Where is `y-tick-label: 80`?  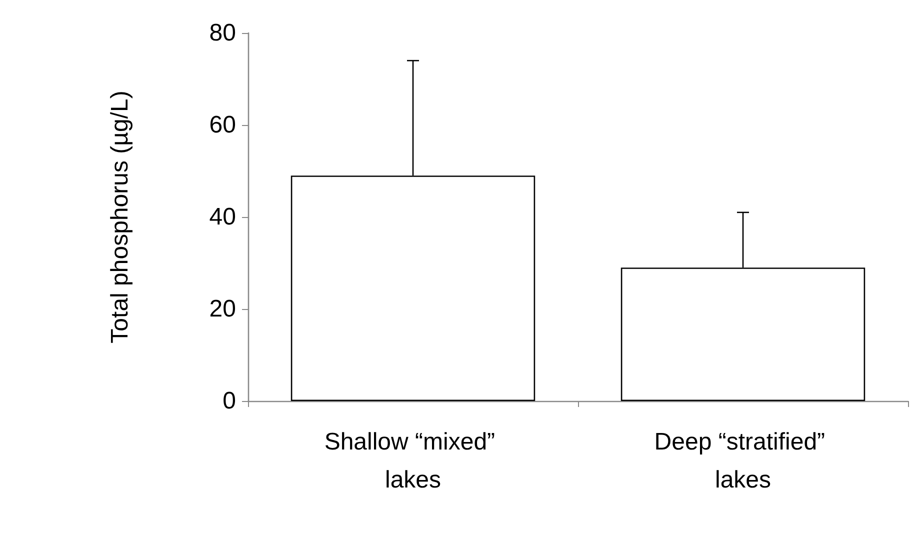 y-tick-label: 80 is located at coordinates (222, 33).